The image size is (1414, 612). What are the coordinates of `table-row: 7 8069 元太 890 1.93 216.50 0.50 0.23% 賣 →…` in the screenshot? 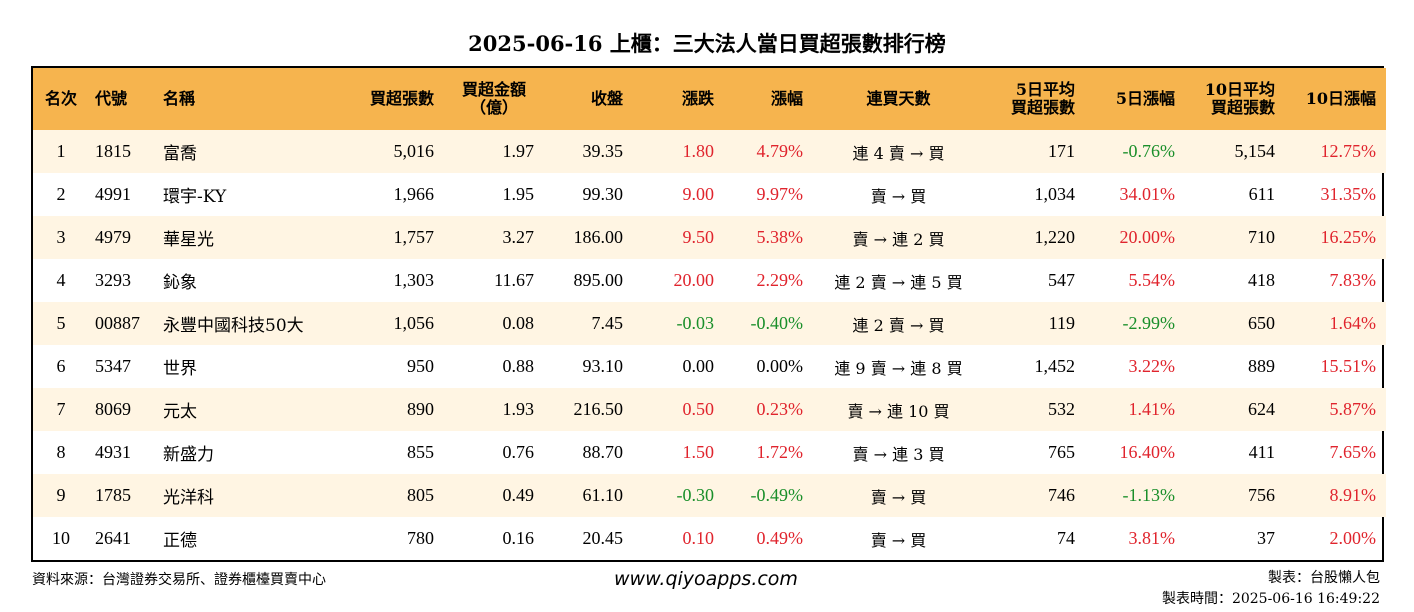 It's located at (709, 409).